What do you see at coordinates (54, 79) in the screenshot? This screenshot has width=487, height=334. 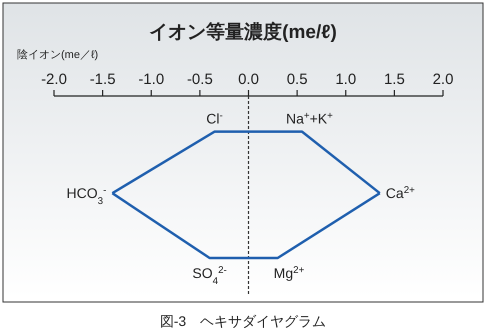 I see `x-tick-label: -2.0` at bounding box center [54, 79].